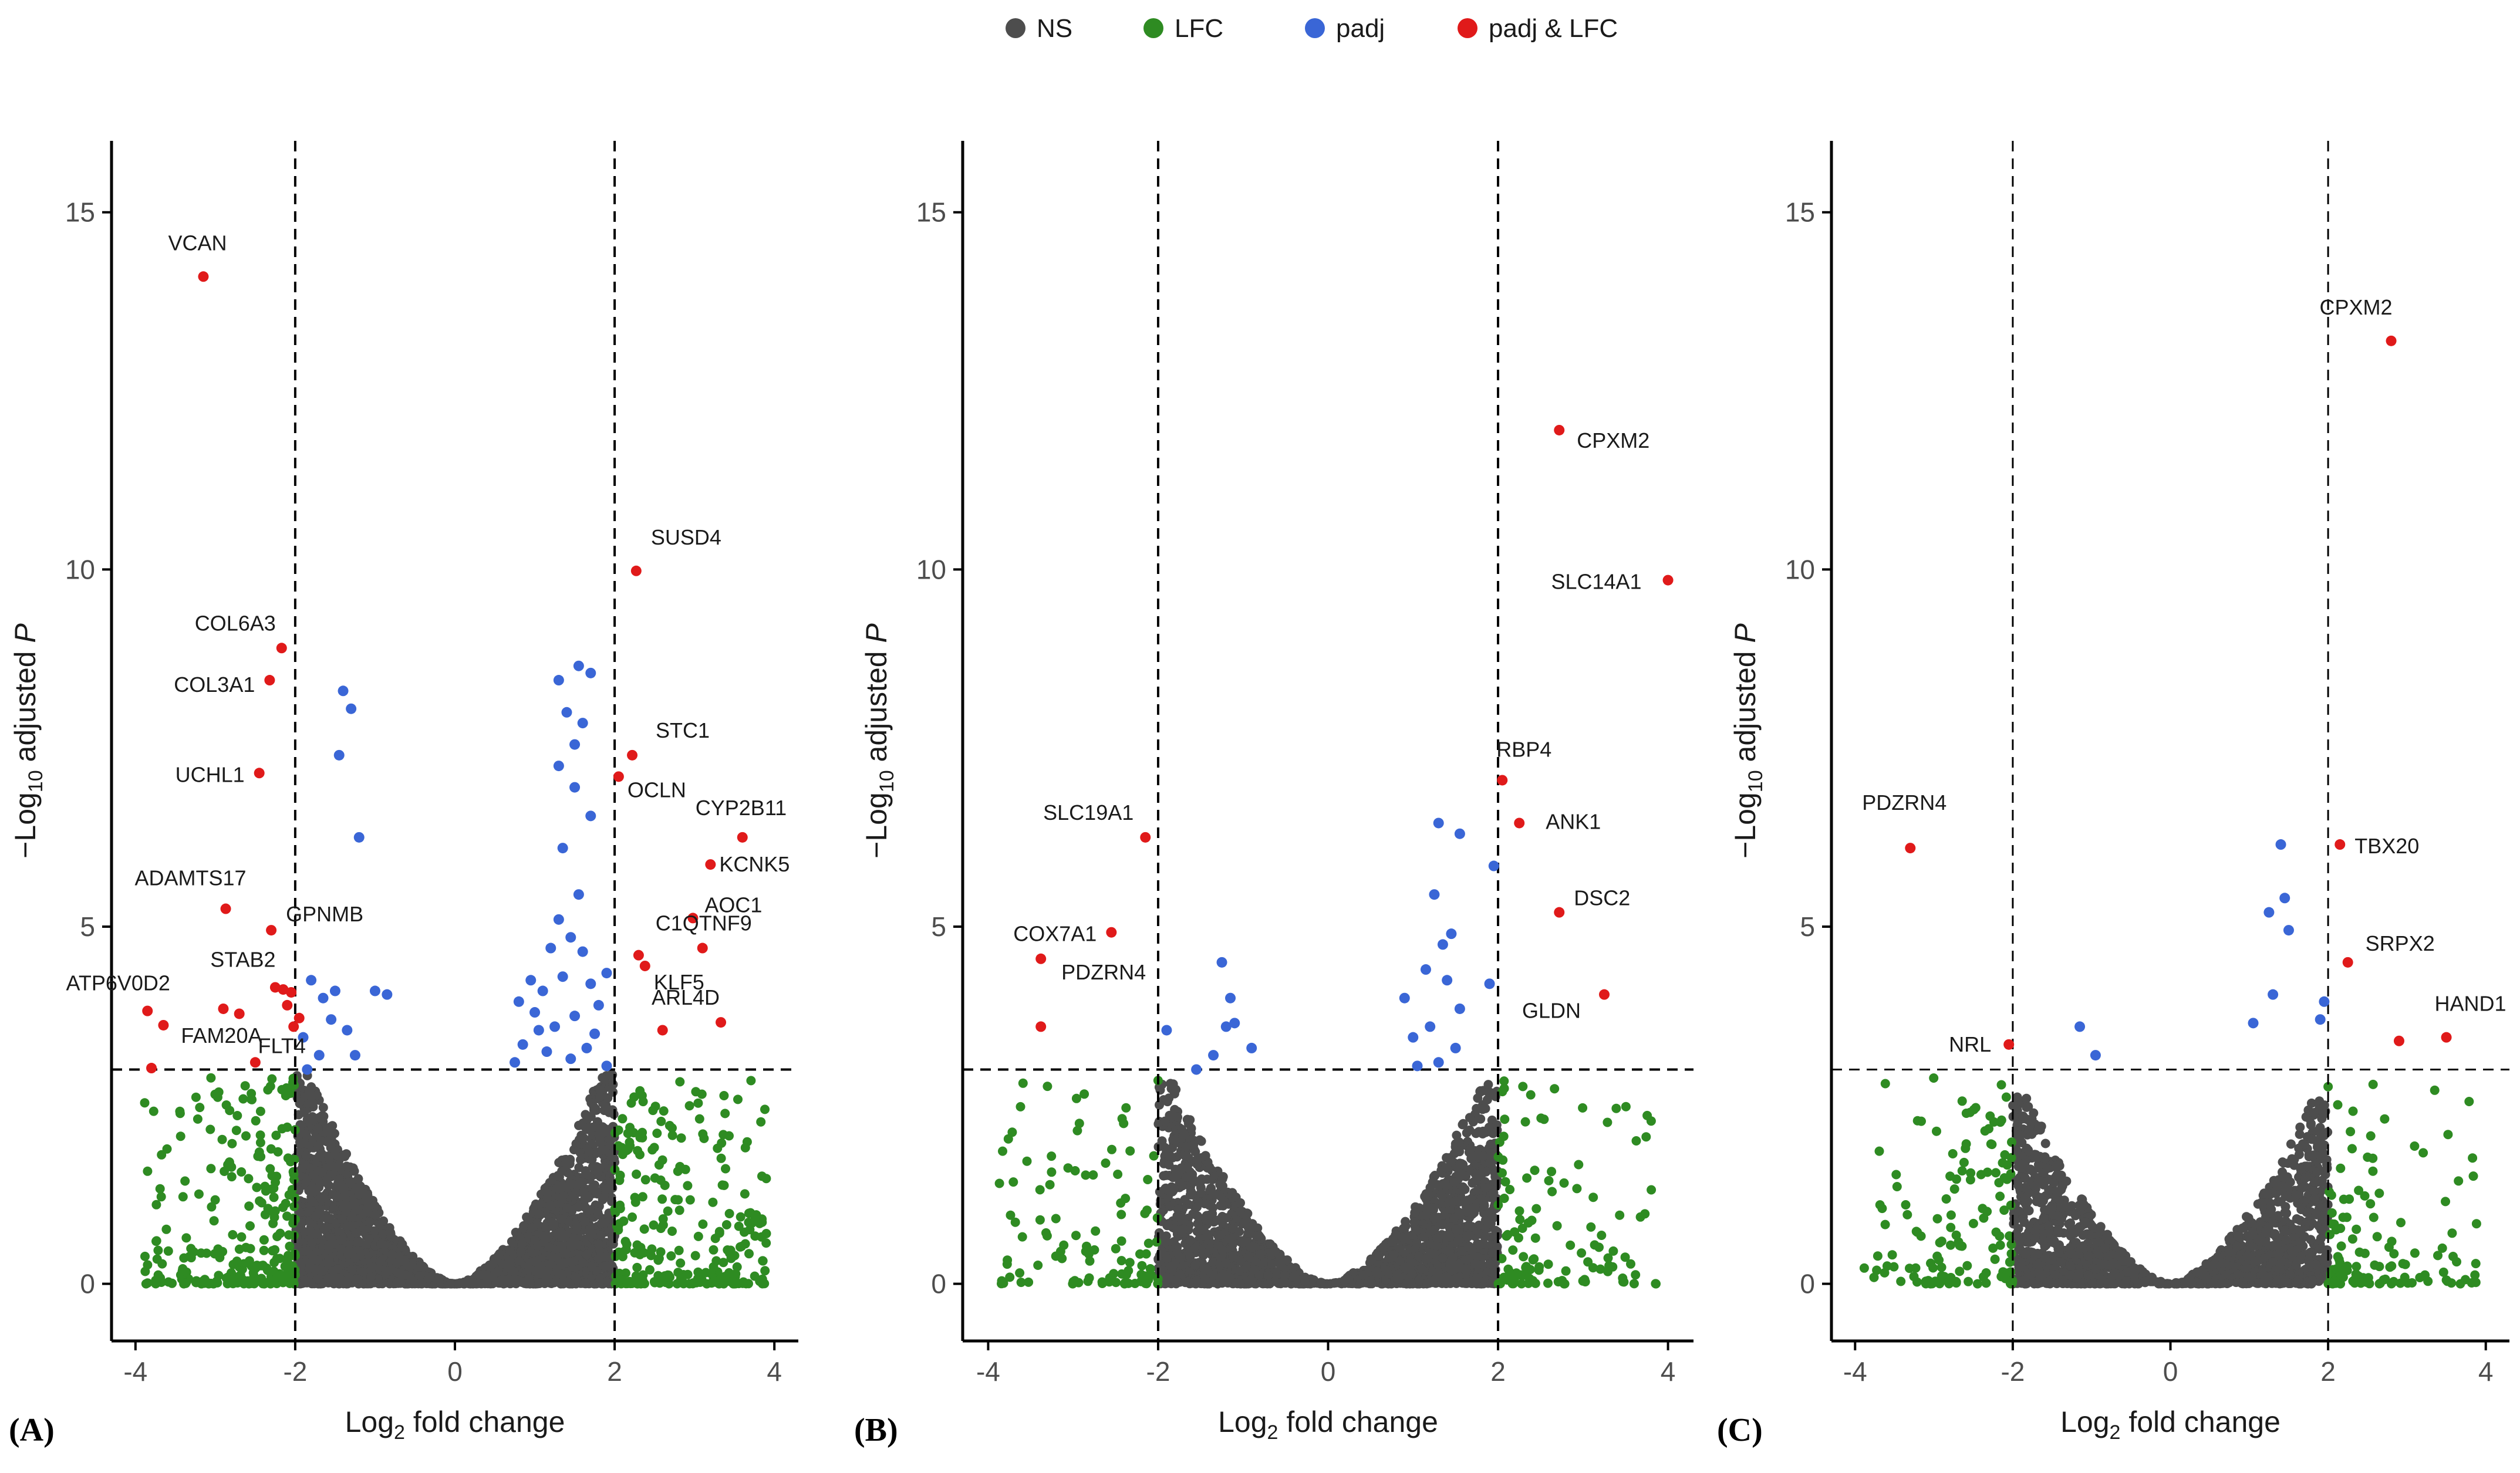  Describe the element at coordinates (191, 878) in the screenshot. I see `gene-label: ADAMTS17` at that location.